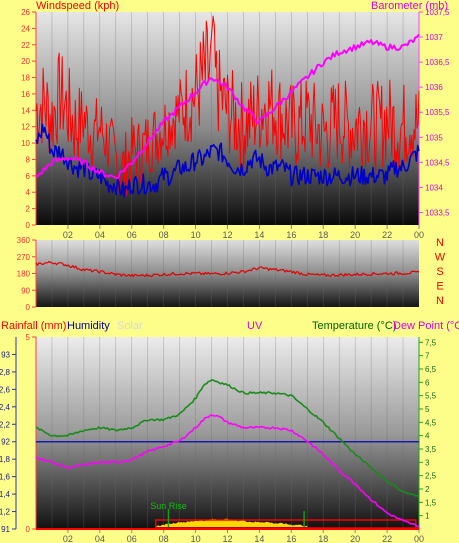 The width and height of the screenshot is (459, 543). Describe the element at coordinates (434, 187) in the screenshot. I see `barometer-axis-tick-label: 1034` at that location.